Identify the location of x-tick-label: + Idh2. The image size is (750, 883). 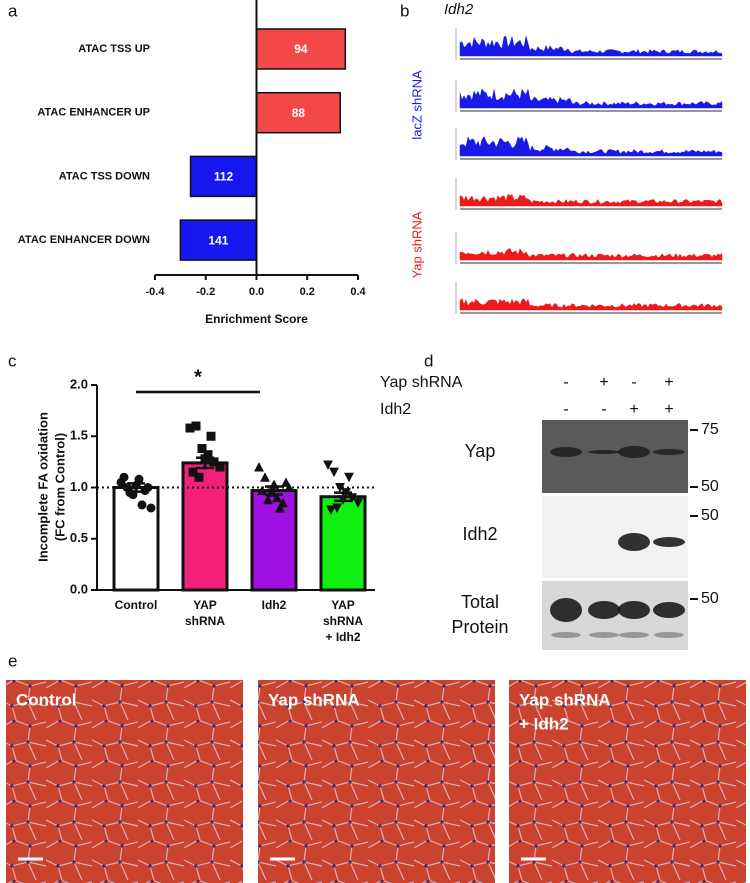
(342, 637).